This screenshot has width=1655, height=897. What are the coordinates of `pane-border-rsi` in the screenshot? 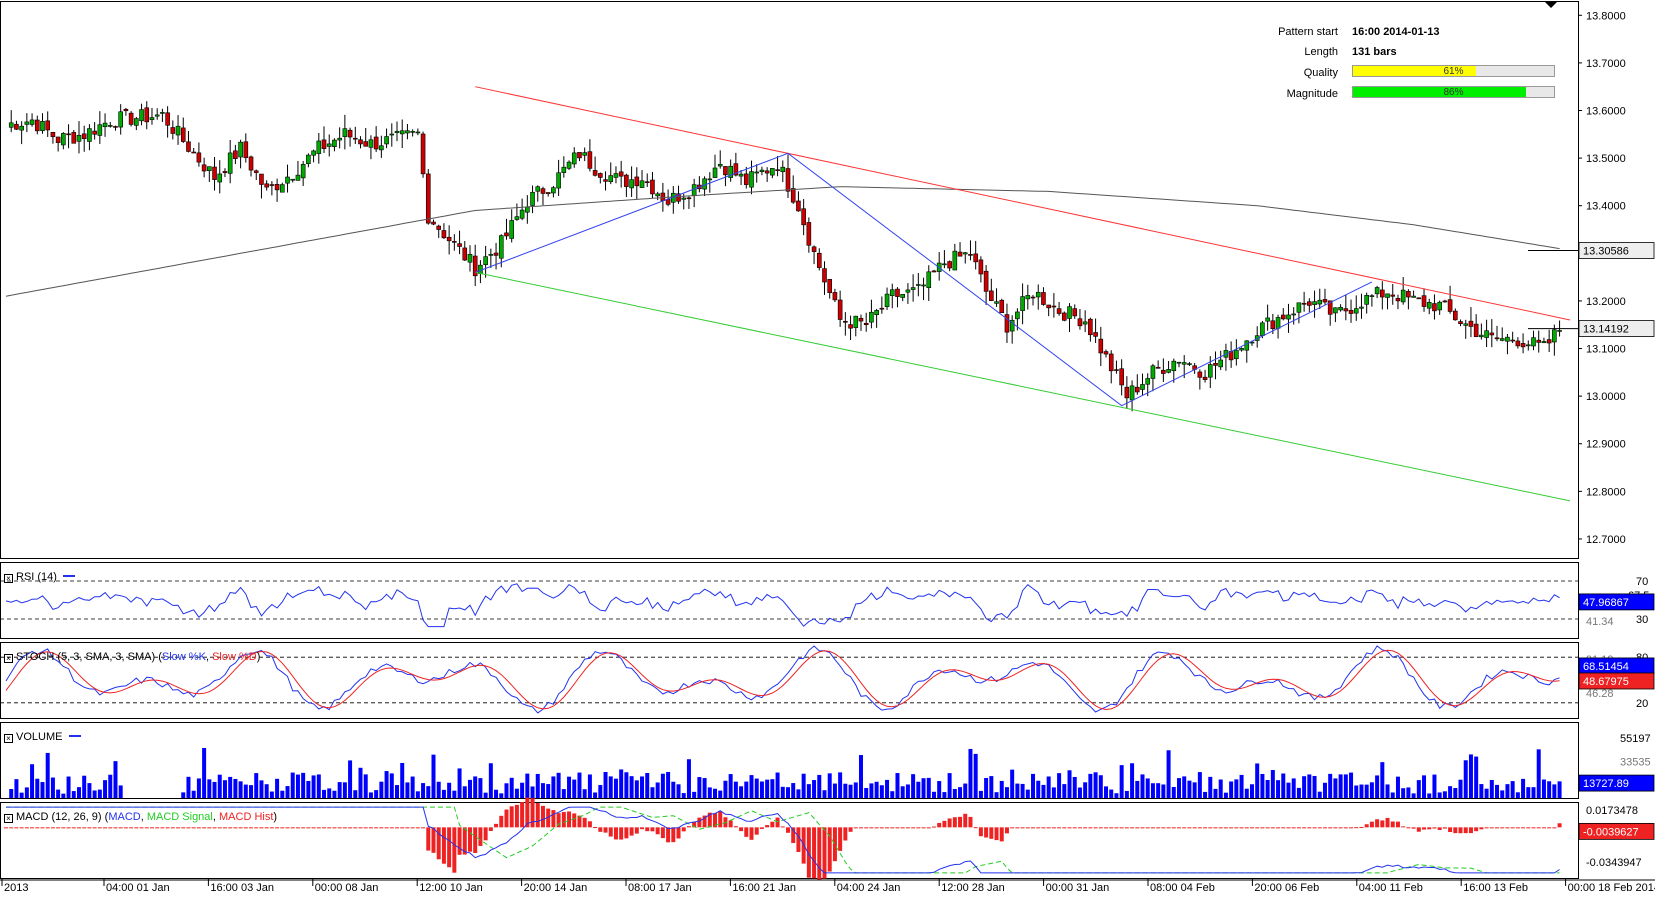 It's located at (789, 600).